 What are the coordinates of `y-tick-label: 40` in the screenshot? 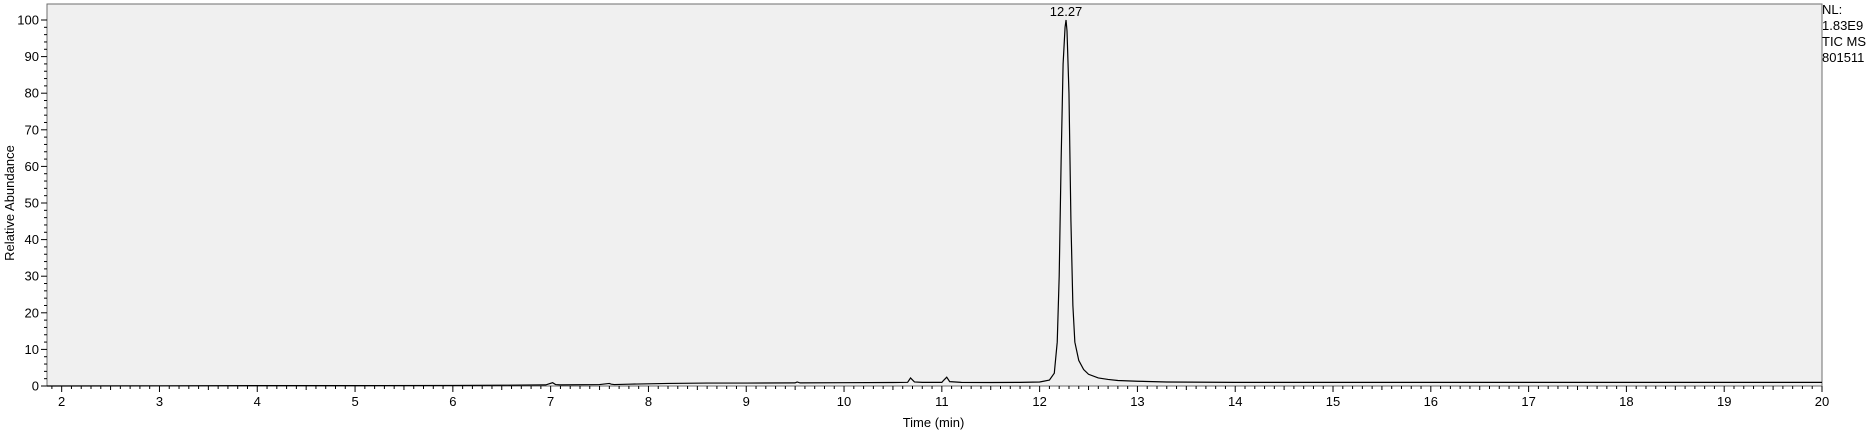 It's located at (32, 239).